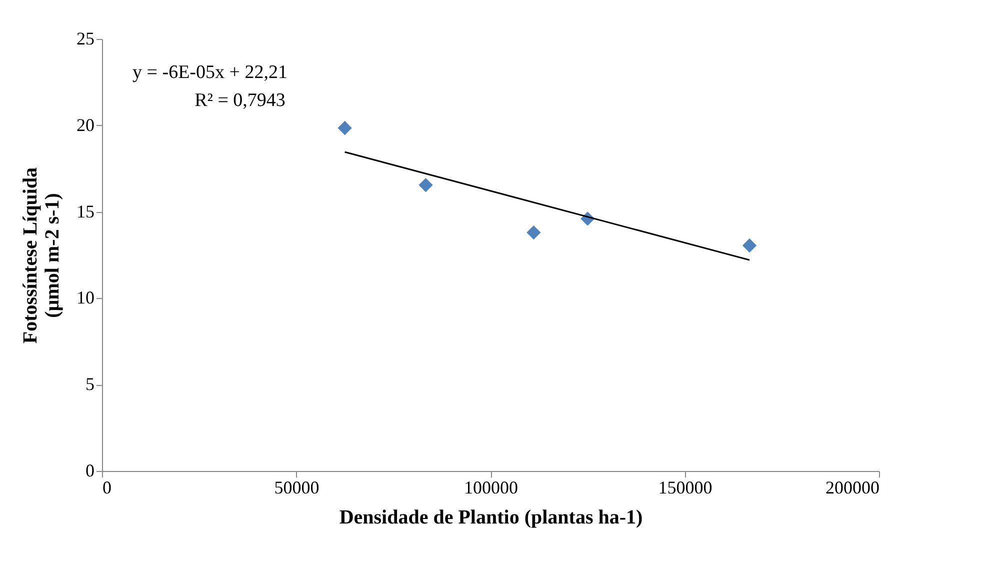 The height and width of the screenshot is (582, 996). I want to click on y-tick-label: 20, so click(85, 124).